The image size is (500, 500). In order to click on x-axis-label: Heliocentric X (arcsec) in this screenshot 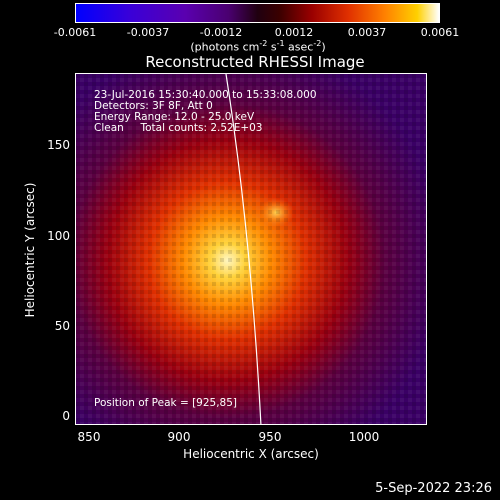, I will do `click(251, 454)`.